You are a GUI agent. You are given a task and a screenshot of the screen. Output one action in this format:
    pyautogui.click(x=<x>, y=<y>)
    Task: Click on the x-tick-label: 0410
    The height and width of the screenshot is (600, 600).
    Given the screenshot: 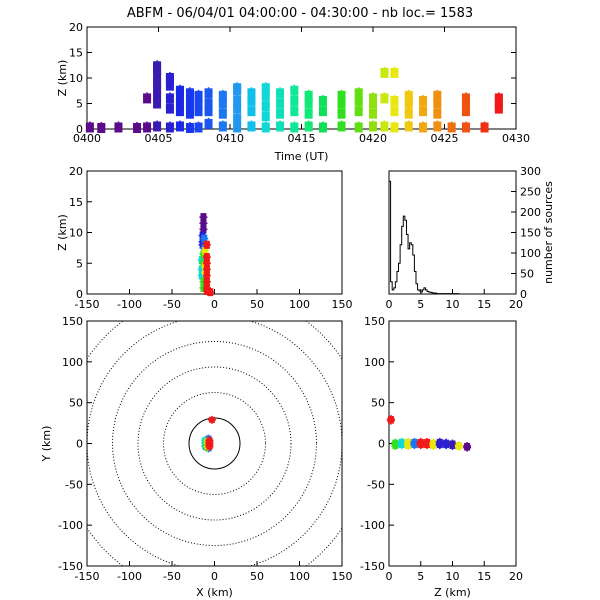 What is the action you would take?
    pyautogui.click(x=230, y=138)
    